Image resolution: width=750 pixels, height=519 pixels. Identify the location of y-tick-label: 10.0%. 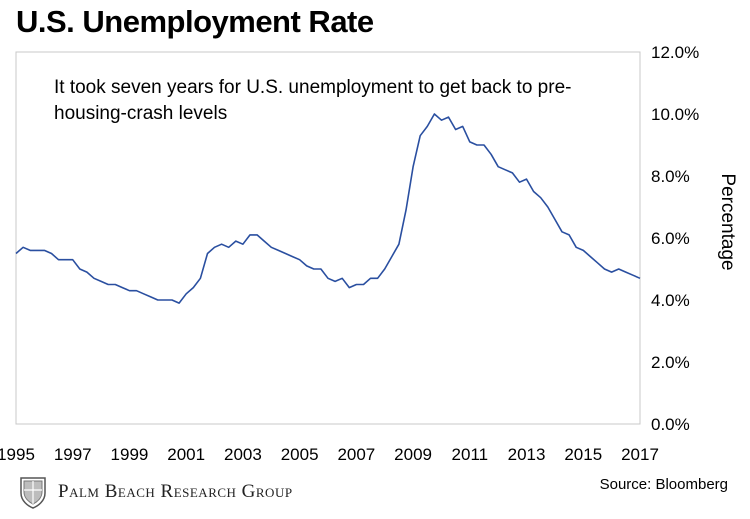
(675, 114).